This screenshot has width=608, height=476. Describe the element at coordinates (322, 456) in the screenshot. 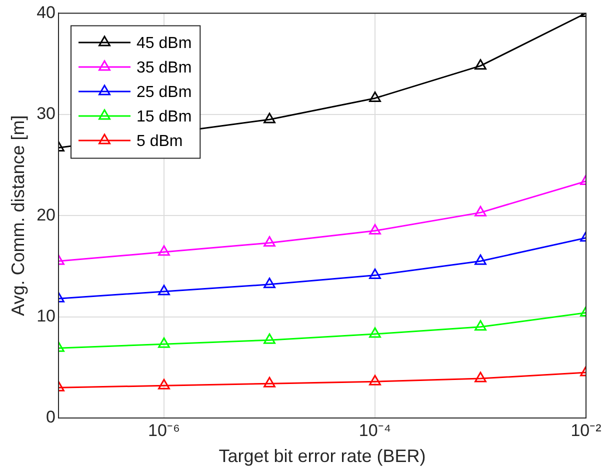

I see `x-axis-title: Target bit error rate (BER)` at that location.